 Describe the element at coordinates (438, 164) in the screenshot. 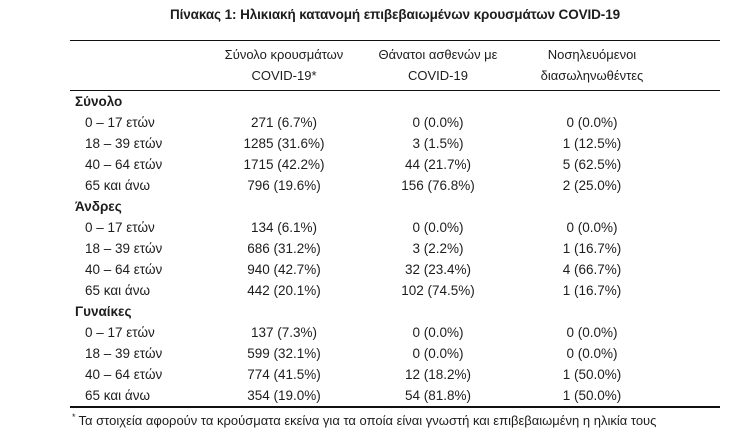

I see `deaths-value: 44 (21.7%)` at that location.